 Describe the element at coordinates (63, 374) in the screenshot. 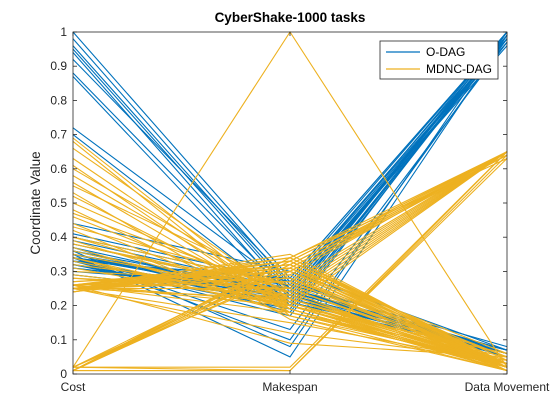

I see `y-tick-label-0: 0` at that location.